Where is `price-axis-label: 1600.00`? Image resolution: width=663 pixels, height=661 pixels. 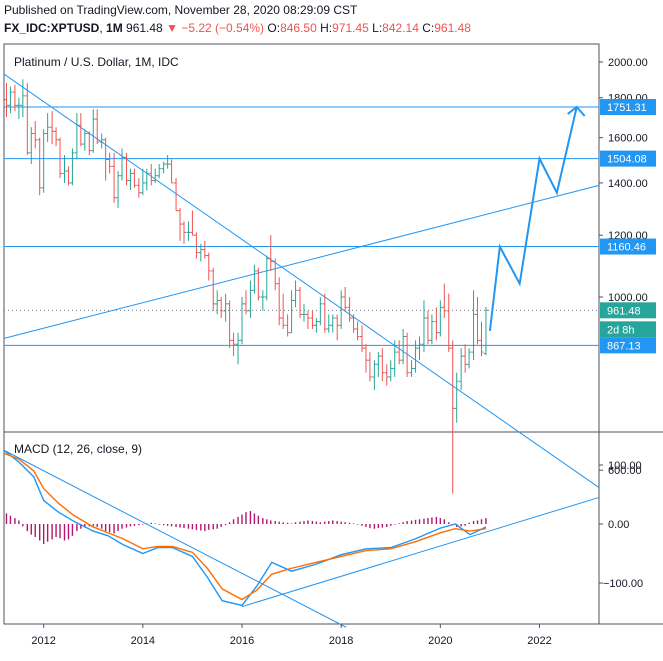 price-axis-label: 1600.00 is located at coordinates (628, 139).